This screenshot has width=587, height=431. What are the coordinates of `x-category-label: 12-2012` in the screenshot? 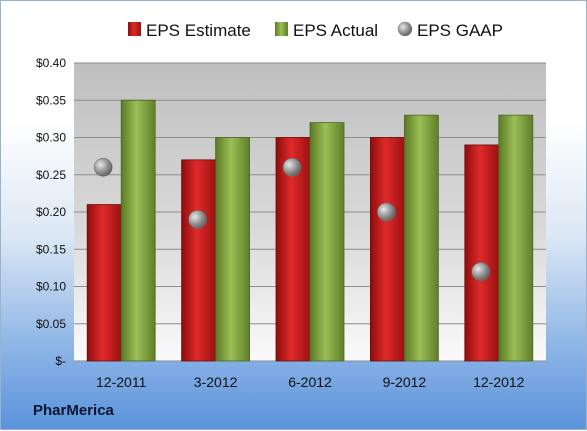 It's located at (499, 382).